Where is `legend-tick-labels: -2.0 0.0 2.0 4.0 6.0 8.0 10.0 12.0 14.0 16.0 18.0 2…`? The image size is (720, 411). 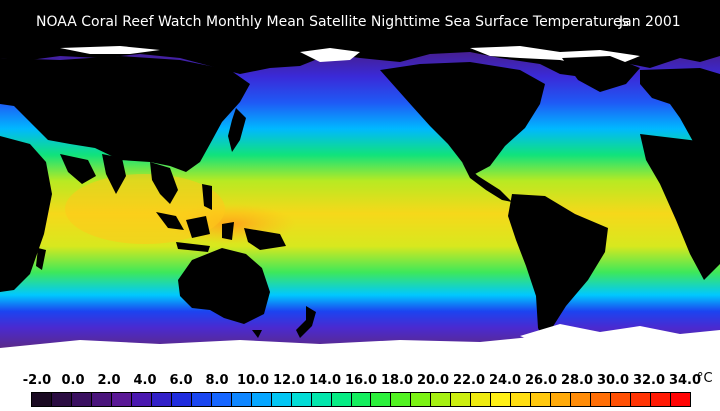
legend-tick-labels: -2.0 0.0 2.0 4.0 6.0 8.0 10.0 12.0 14.0 16.0 18.0 2… is located at coordinates (360, 382).